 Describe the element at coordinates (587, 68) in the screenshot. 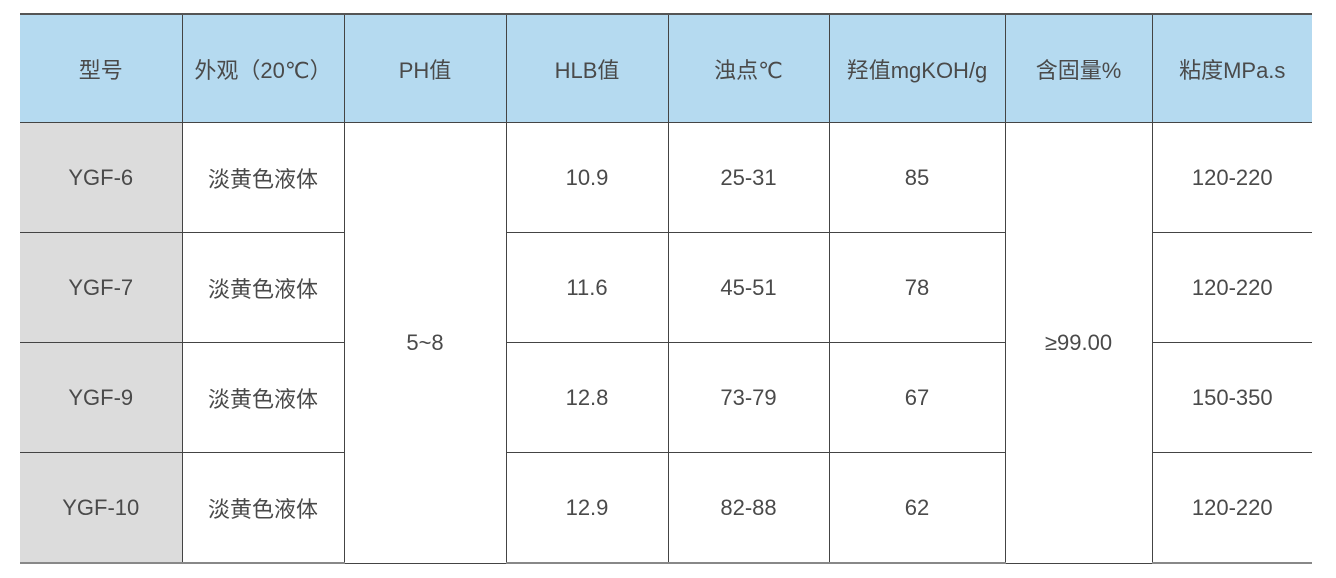

I see `header-hlb: HLB值` at that location.